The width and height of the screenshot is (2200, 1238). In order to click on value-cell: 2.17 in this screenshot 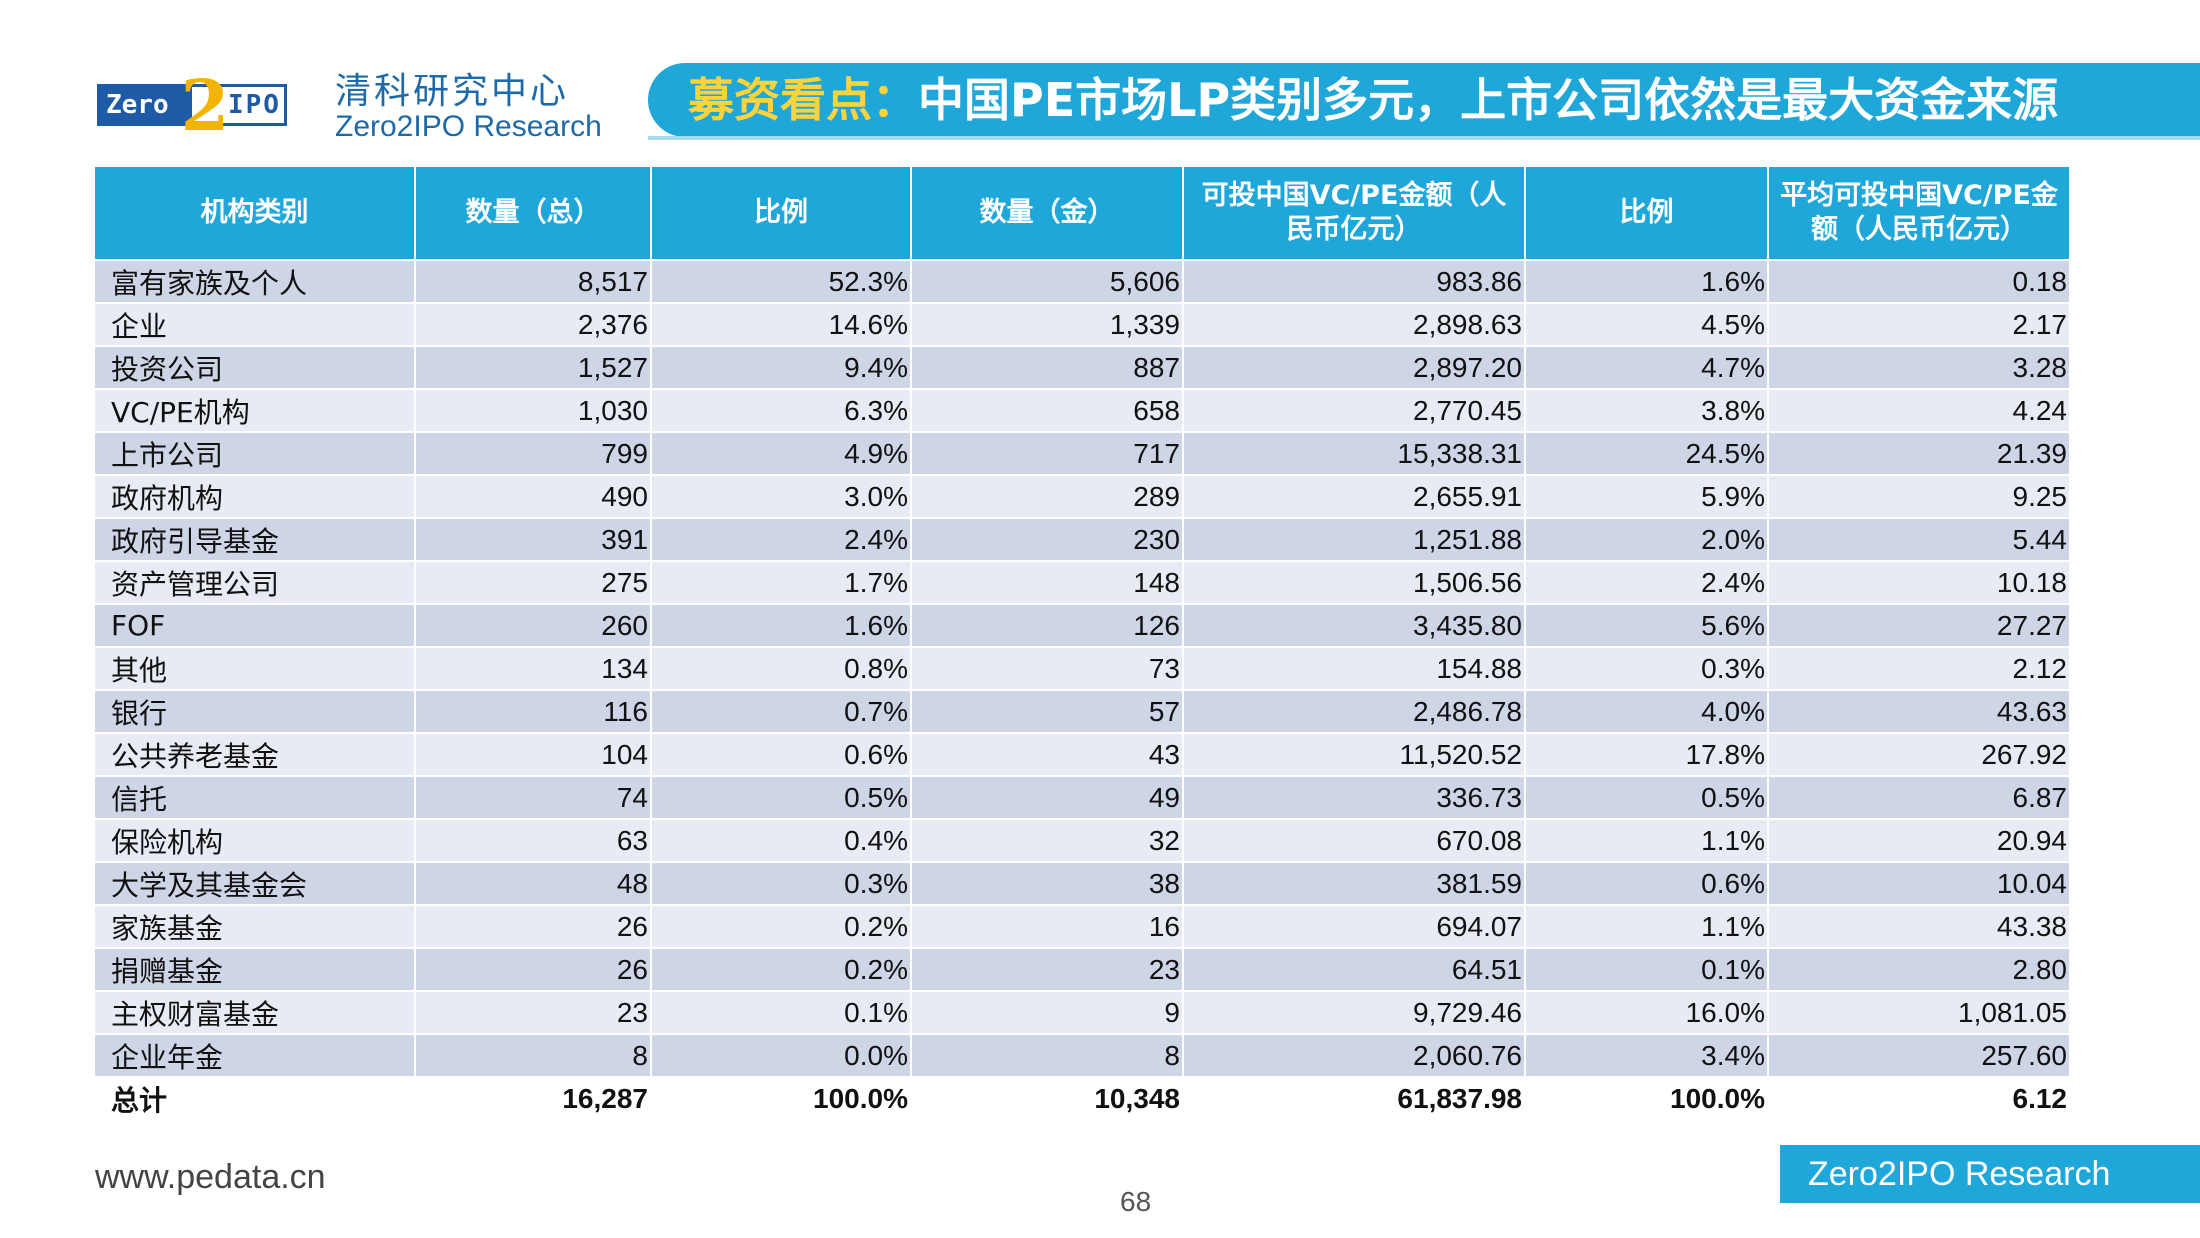, I will do `click(1919, 324)`.